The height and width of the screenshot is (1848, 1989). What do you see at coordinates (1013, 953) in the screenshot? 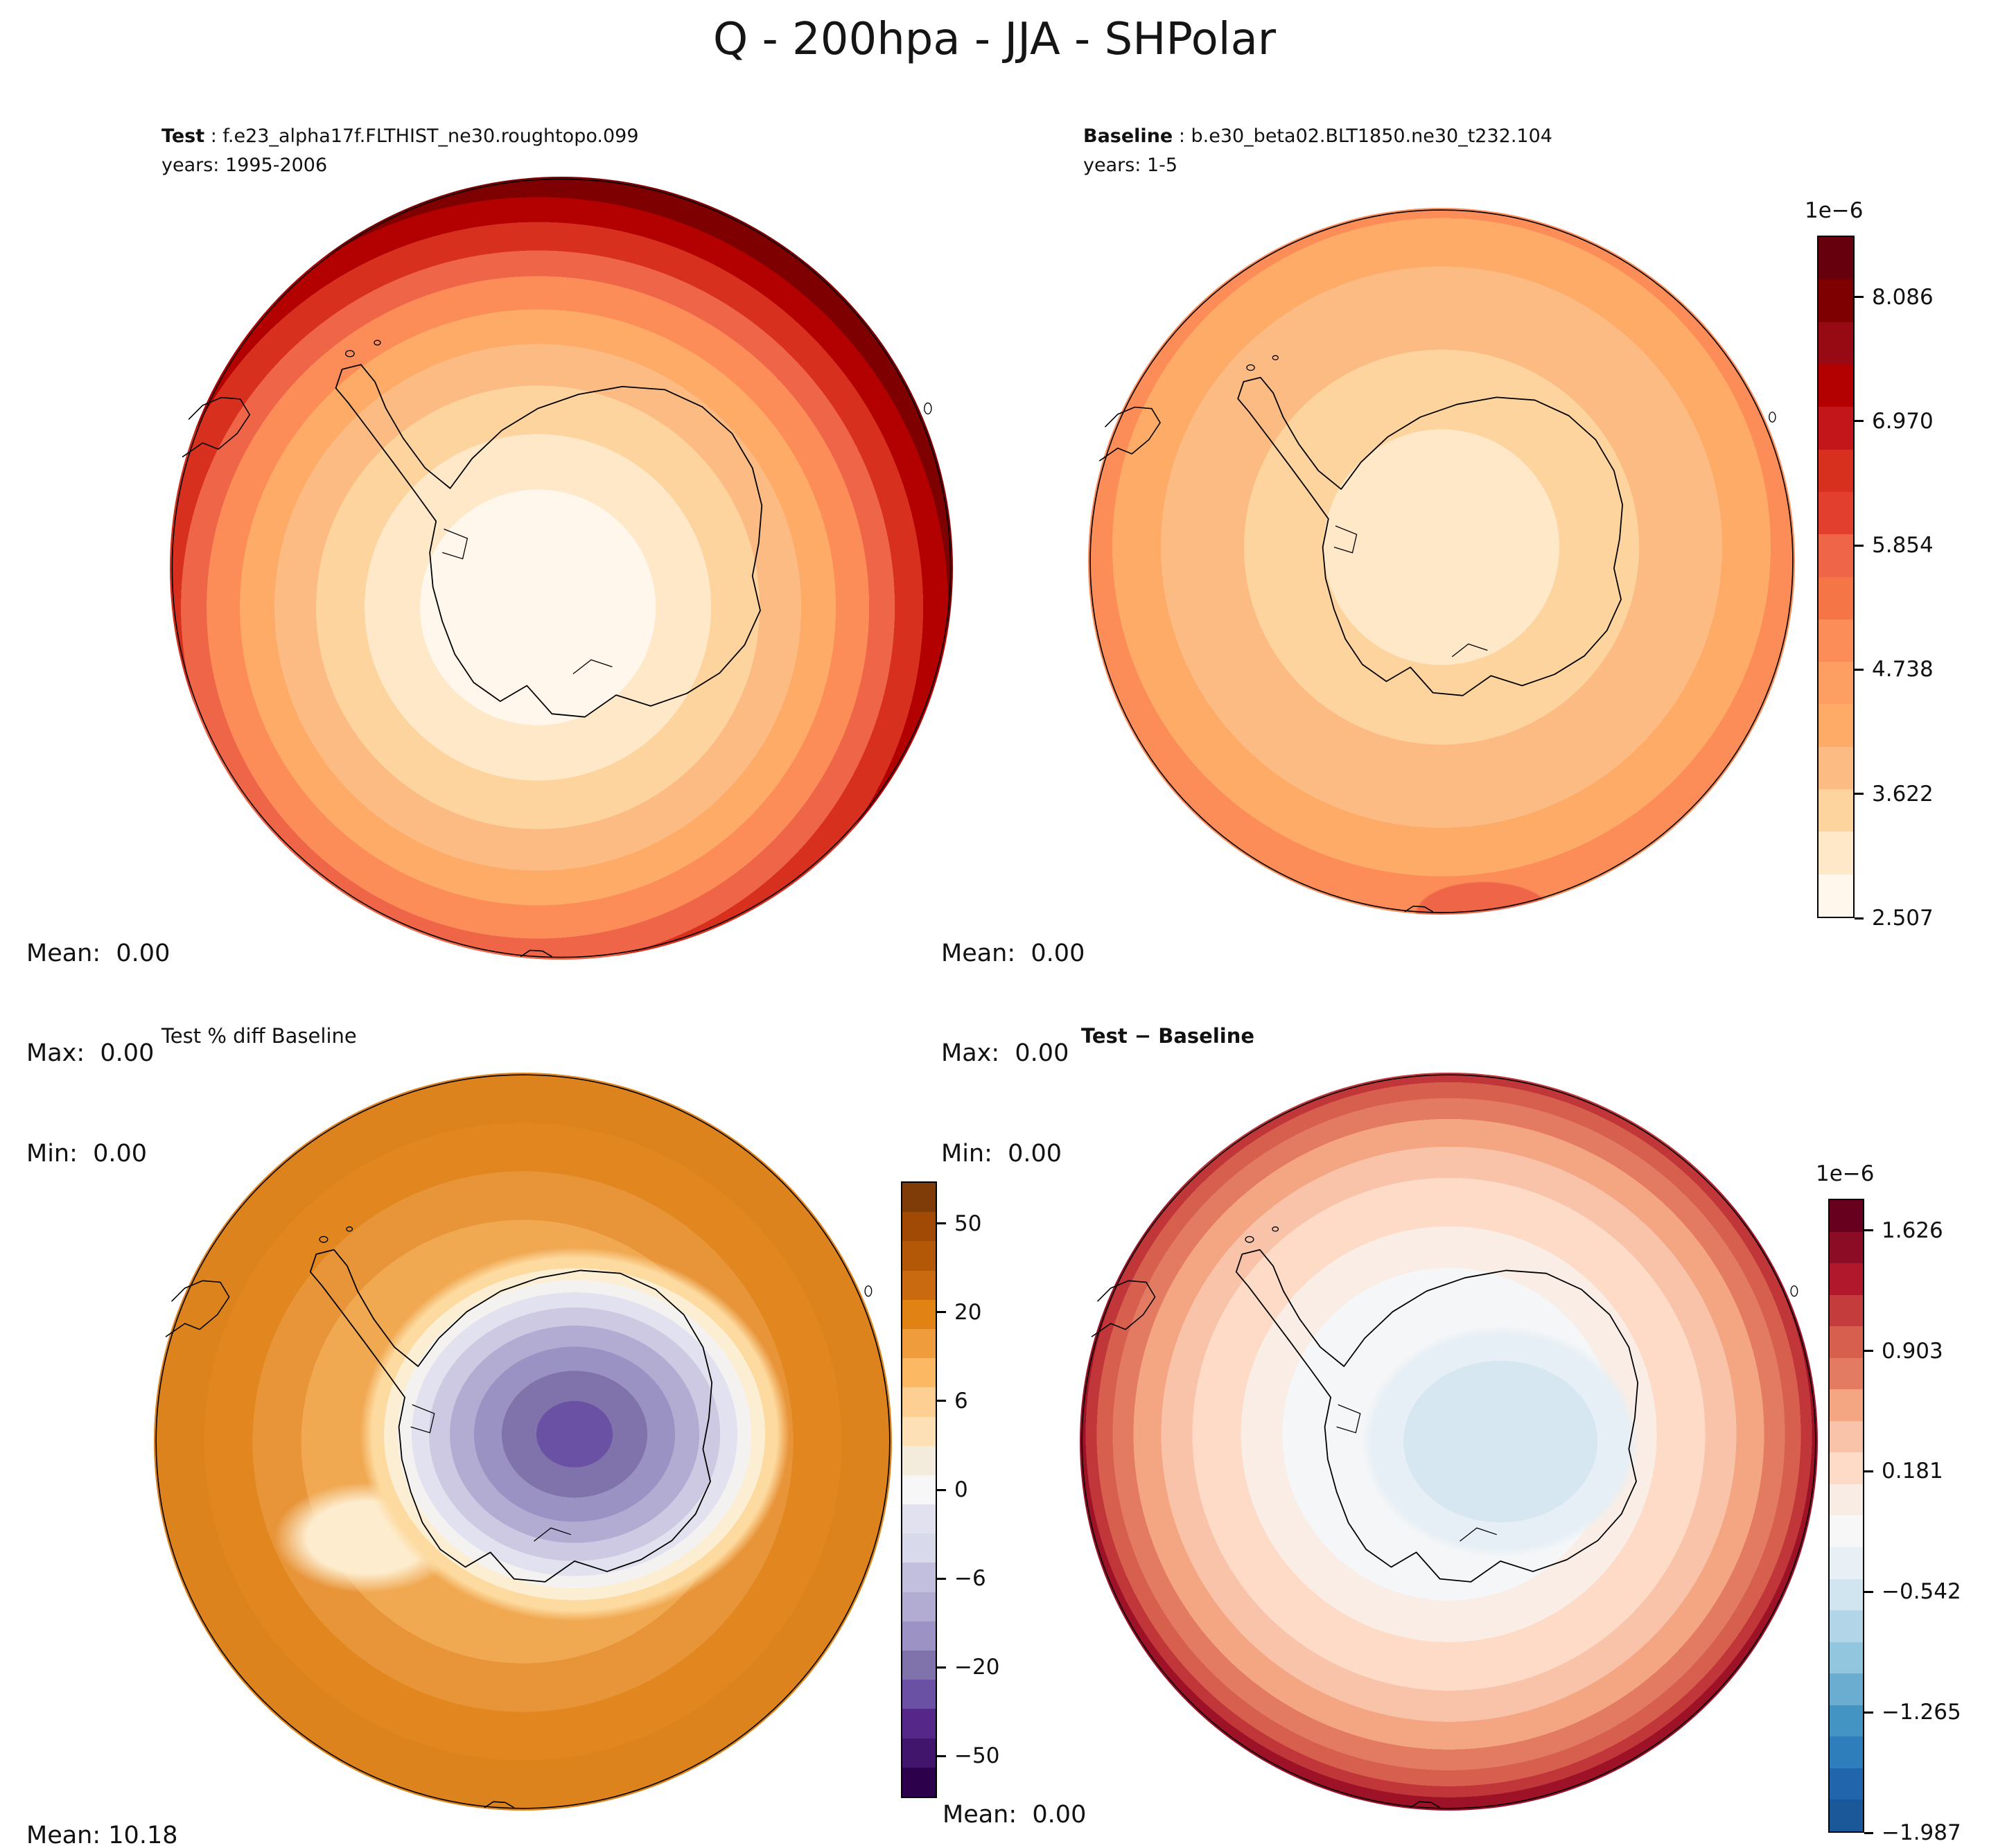
I see `baseline-mean: Mean: 0.00` at bounding box center [1013, 953].